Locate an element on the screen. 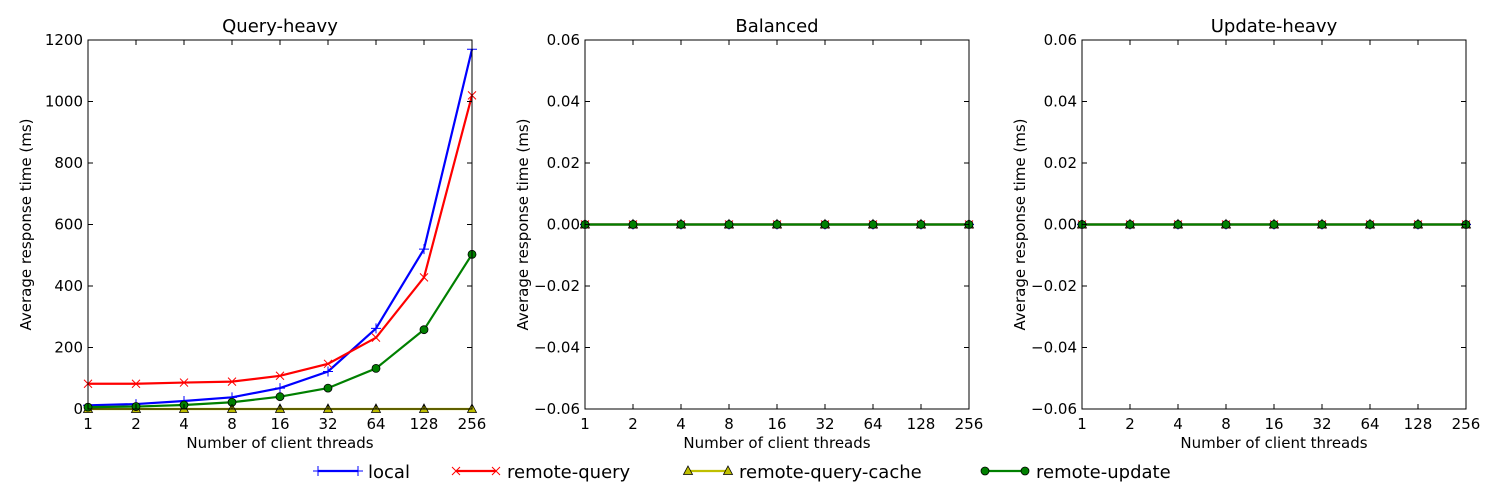  series-remote-update is located at coordinates (1274, 224).